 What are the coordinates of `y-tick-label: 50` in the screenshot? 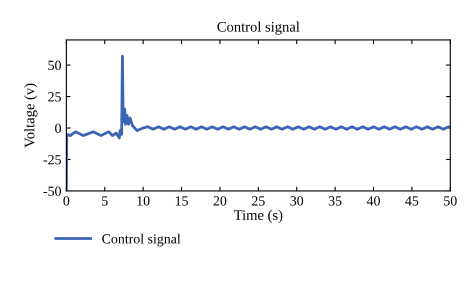 It's located at (54, 65).